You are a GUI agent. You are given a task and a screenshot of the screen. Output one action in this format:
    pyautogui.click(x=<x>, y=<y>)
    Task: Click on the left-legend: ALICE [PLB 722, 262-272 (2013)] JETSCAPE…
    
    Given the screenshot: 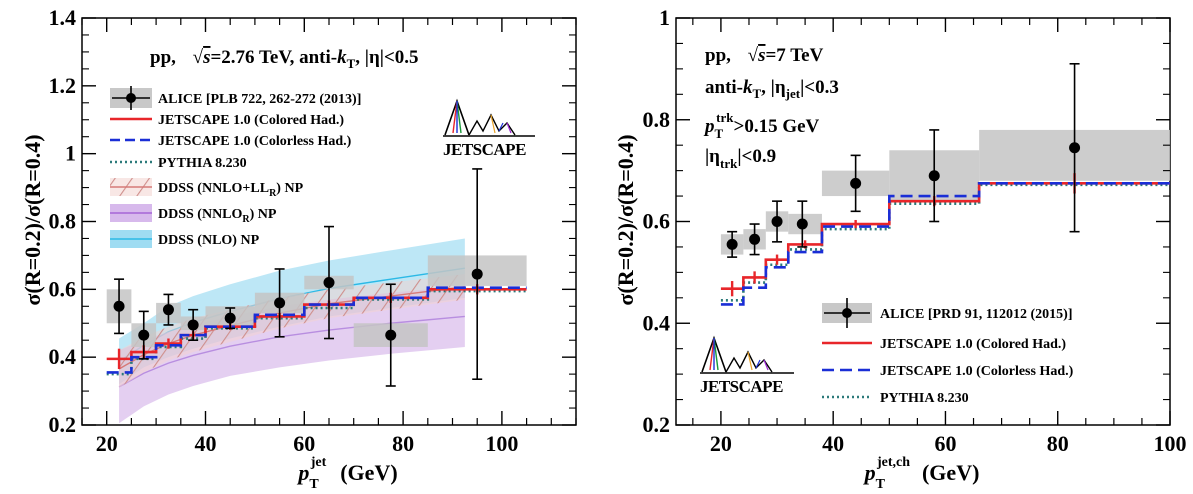 What is the action you would take?
    pyautogui.click(x=235, y=167)
    